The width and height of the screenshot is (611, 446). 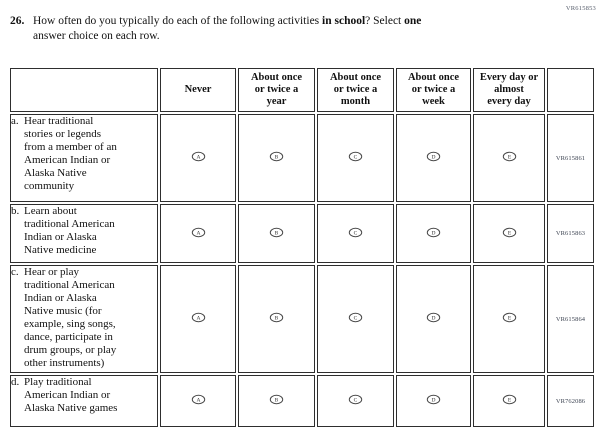 What do you see at coordinates (570, 158) in the screenshot?
I see `row-code: VR615861` at bounding box center [570, 158].